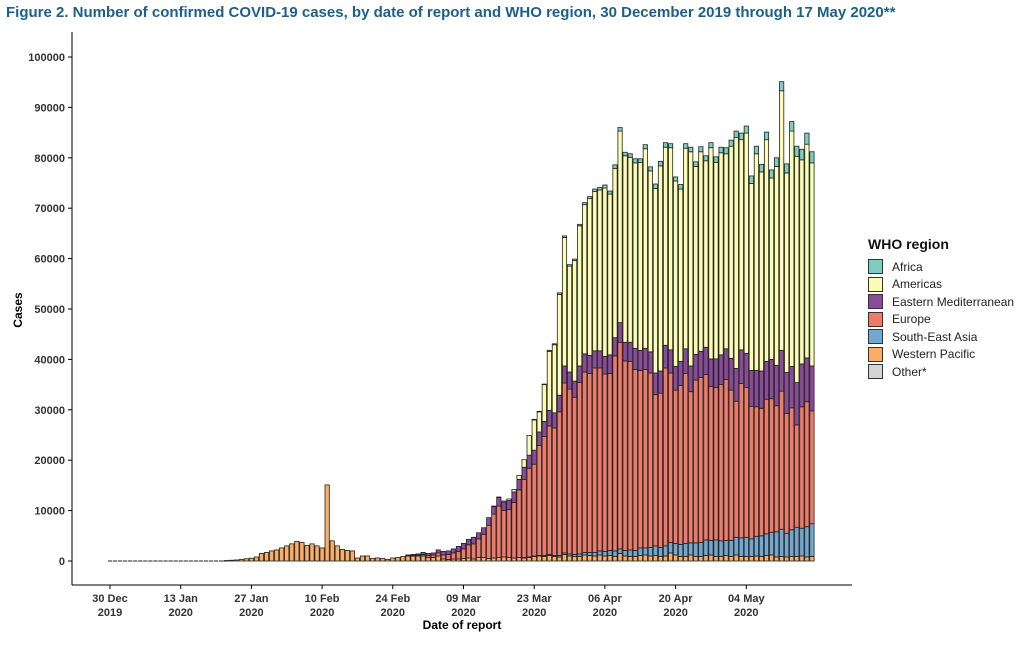 The image size is (1027, 654). I want to click on y-tick-label: 30000, so click(49, 411).